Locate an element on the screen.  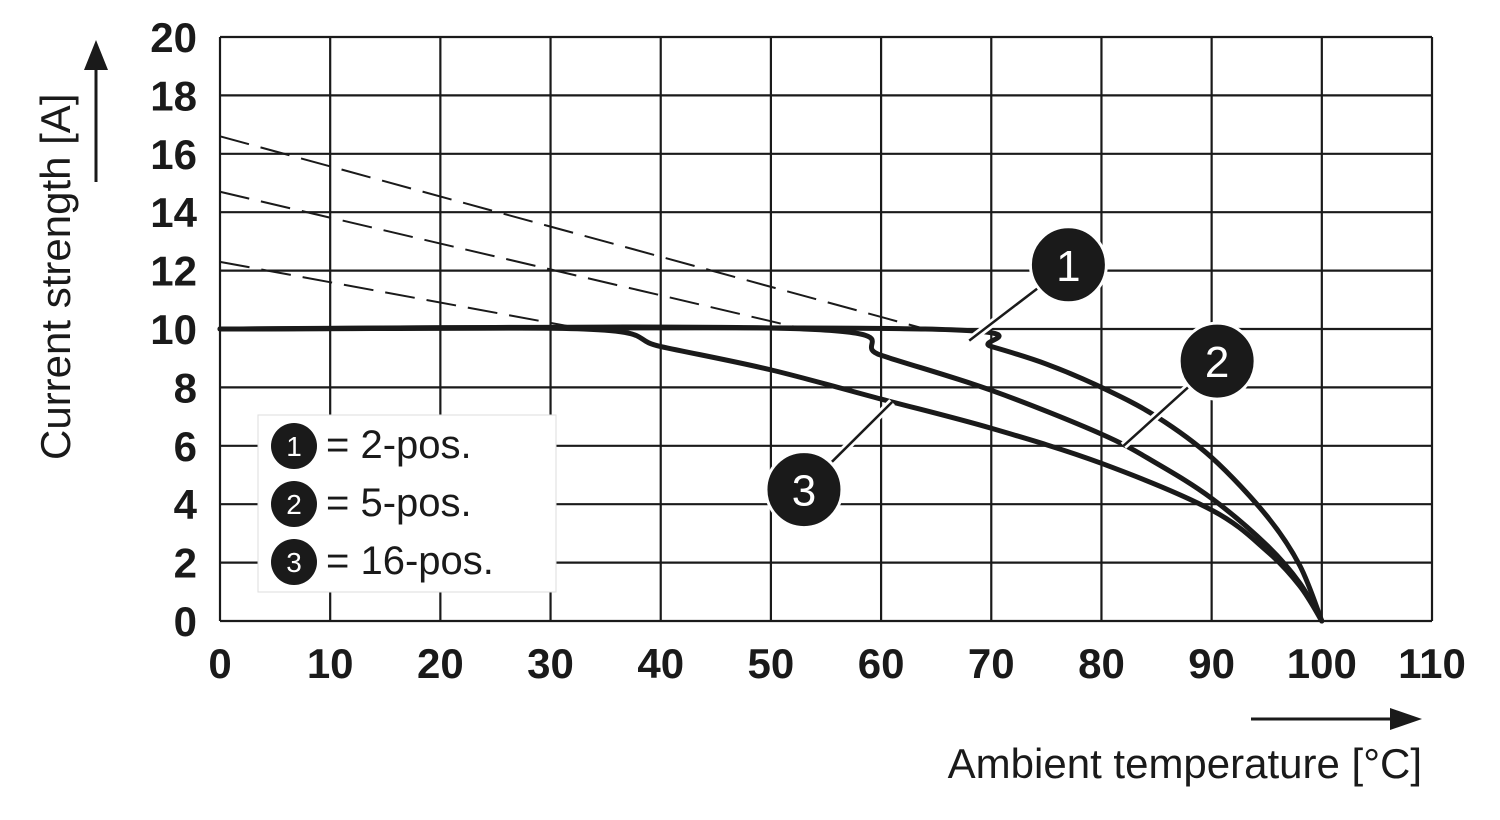
callout-2-bubble is located at coordinates (1217, 361).